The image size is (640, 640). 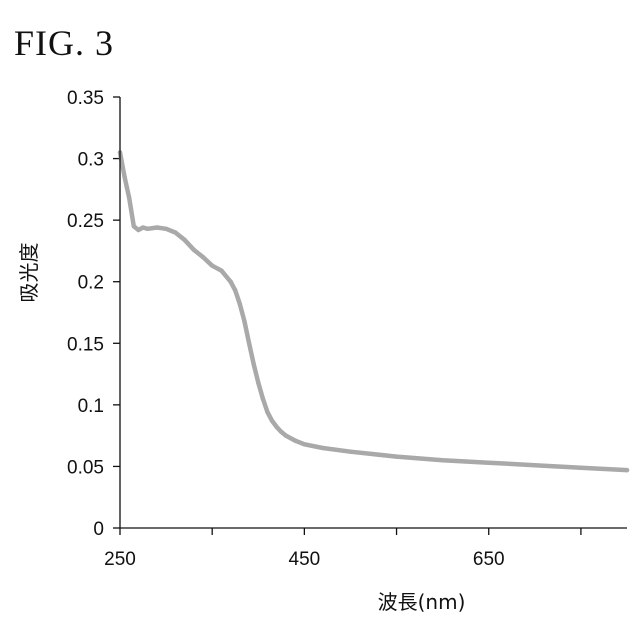 What do you see at coordinates (422, 602) in the screenshot?
I see `x-axis-title: 波長(nm)` at bounding box center [422, 602].